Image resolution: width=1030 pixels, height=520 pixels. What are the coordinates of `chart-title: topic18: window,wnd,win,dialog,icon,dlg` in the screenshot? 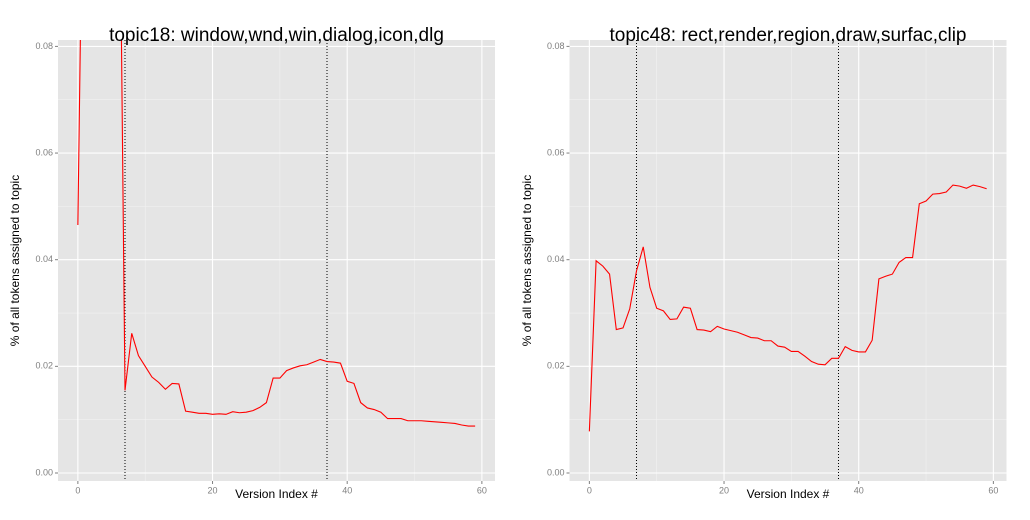 It's located at (276, 35).